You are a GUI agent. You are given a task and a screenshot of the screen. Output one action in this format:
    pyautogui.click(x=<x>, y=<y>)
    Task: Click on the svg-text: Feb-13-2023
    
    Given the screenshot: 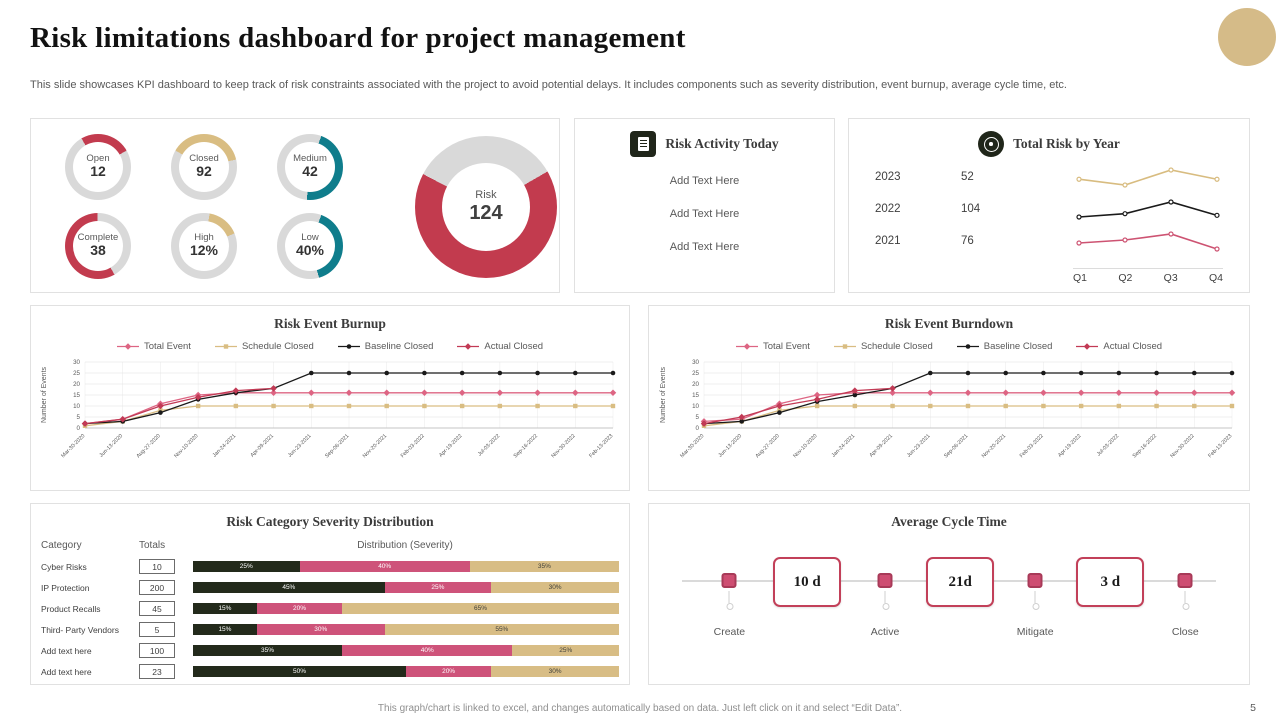 What is the action you would take?
    pyautogui.click(x=601, y=446)
    